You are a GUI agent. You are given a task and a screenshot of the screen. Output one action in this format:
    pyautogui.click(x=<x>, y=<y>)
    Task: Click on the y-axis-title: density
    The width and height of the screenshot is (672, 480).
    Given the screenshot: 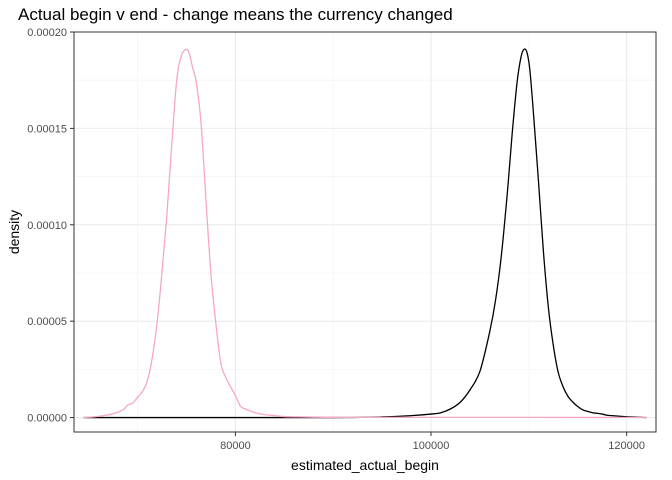 What is the action you would take?
    pyautogui.click(x=14, y=232)
    